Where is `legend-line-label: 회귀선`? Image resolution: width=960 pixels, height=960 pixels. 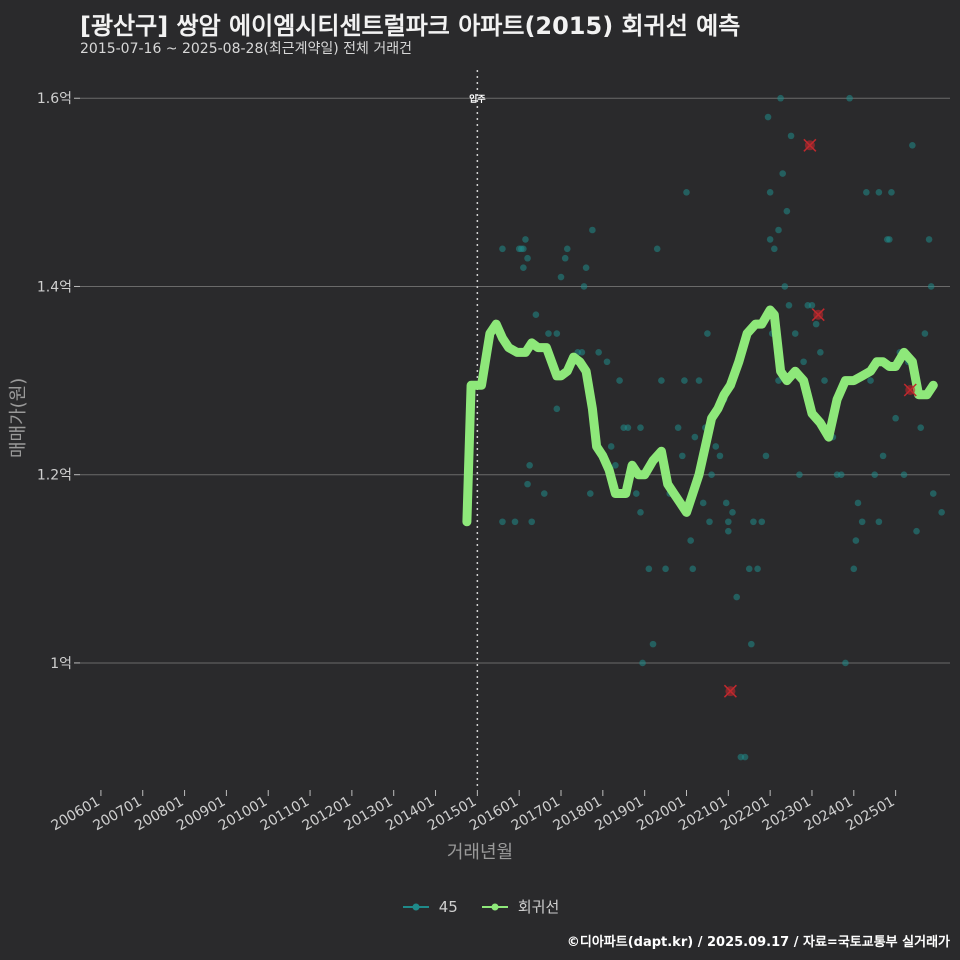 legend-line-label: 회귀선 is located at coordinates (538, 907).